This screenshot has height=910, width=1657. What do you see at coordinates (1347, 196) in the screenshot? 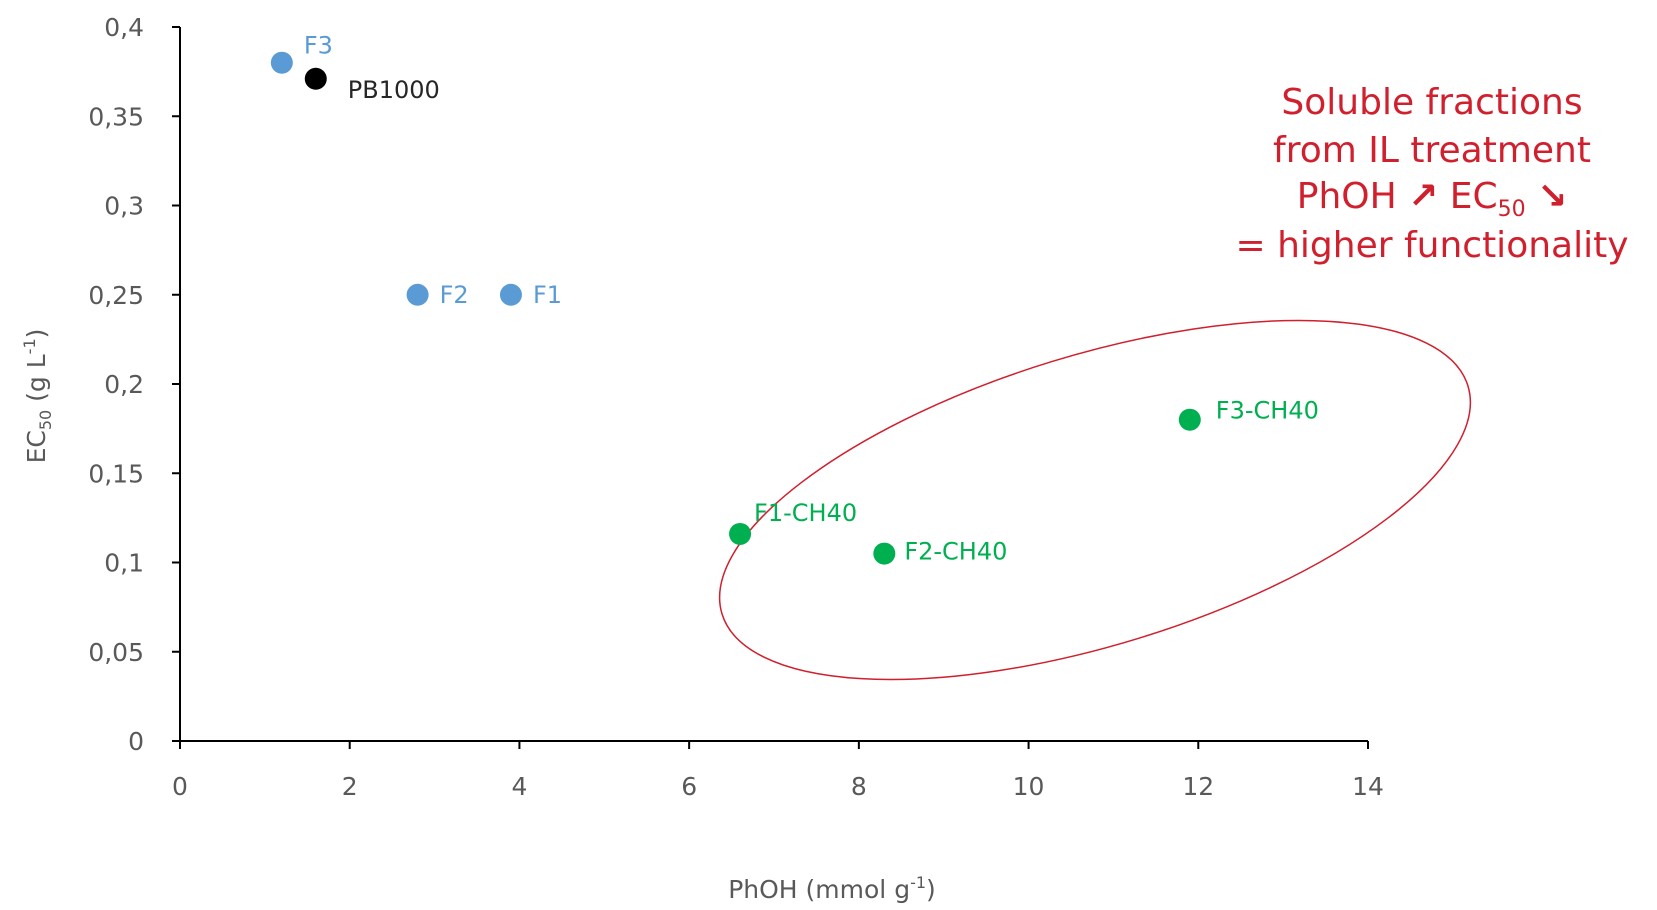
I see `annotation-phoh: PhOH` at bounding box center [1347, 196].